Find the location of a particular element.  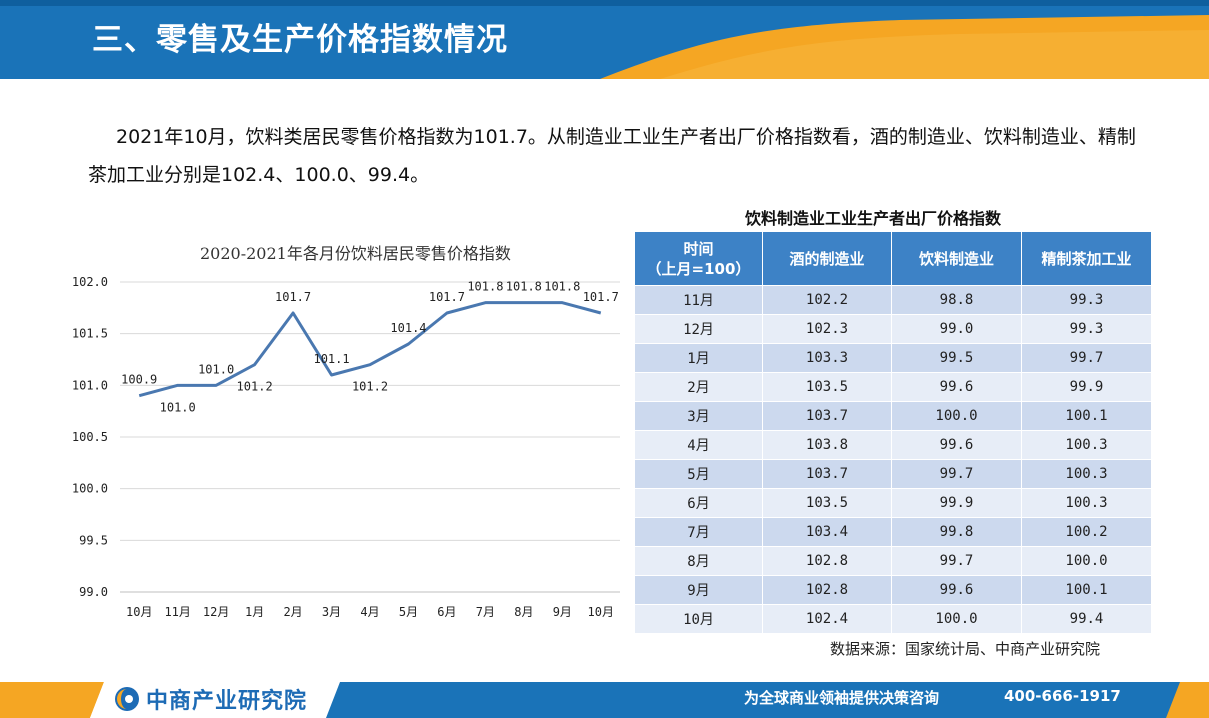

header-banner: 三、零售及生产价格指数情况 is located at coordinates (604, 39).